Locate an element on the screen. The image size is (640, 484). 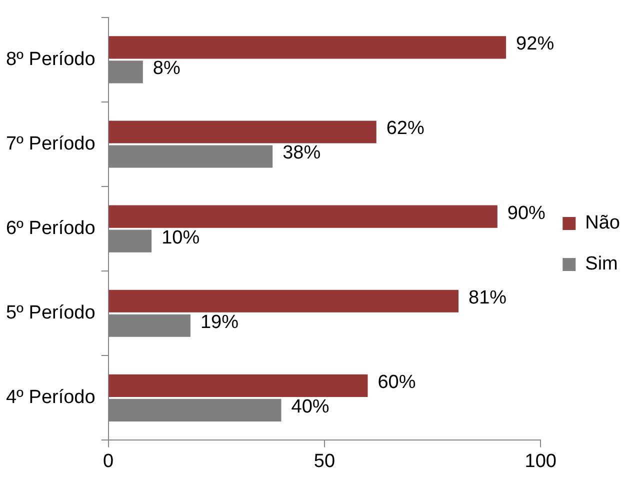
data-label: 90% is located at coordinates (526, 213).